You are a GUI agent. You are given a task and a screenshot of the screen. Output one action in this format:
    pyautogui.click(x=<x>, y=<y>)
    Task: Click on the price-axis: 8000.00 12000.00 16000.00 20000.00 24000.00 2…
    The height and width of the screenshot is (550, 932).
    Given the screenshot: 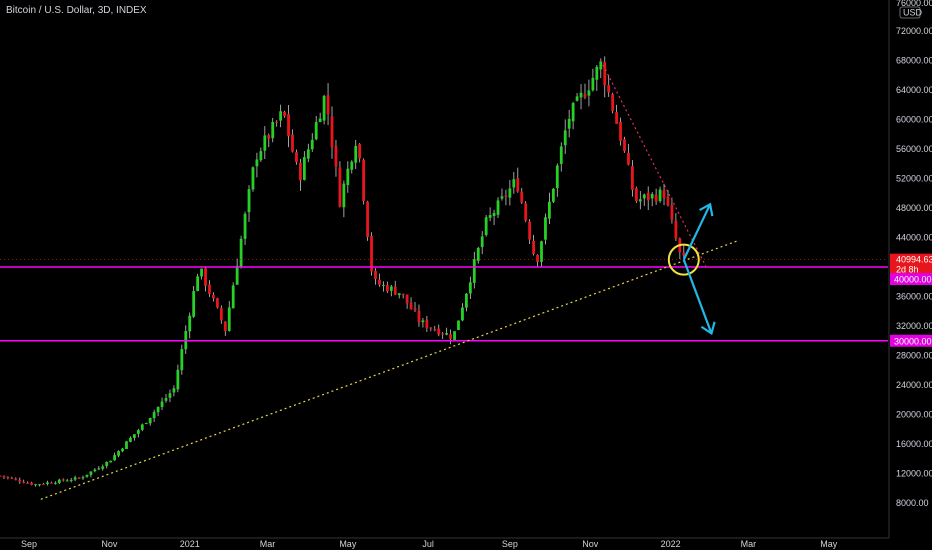 What is the action you would take?
    pyautogui.click(x=914, y=254)
    